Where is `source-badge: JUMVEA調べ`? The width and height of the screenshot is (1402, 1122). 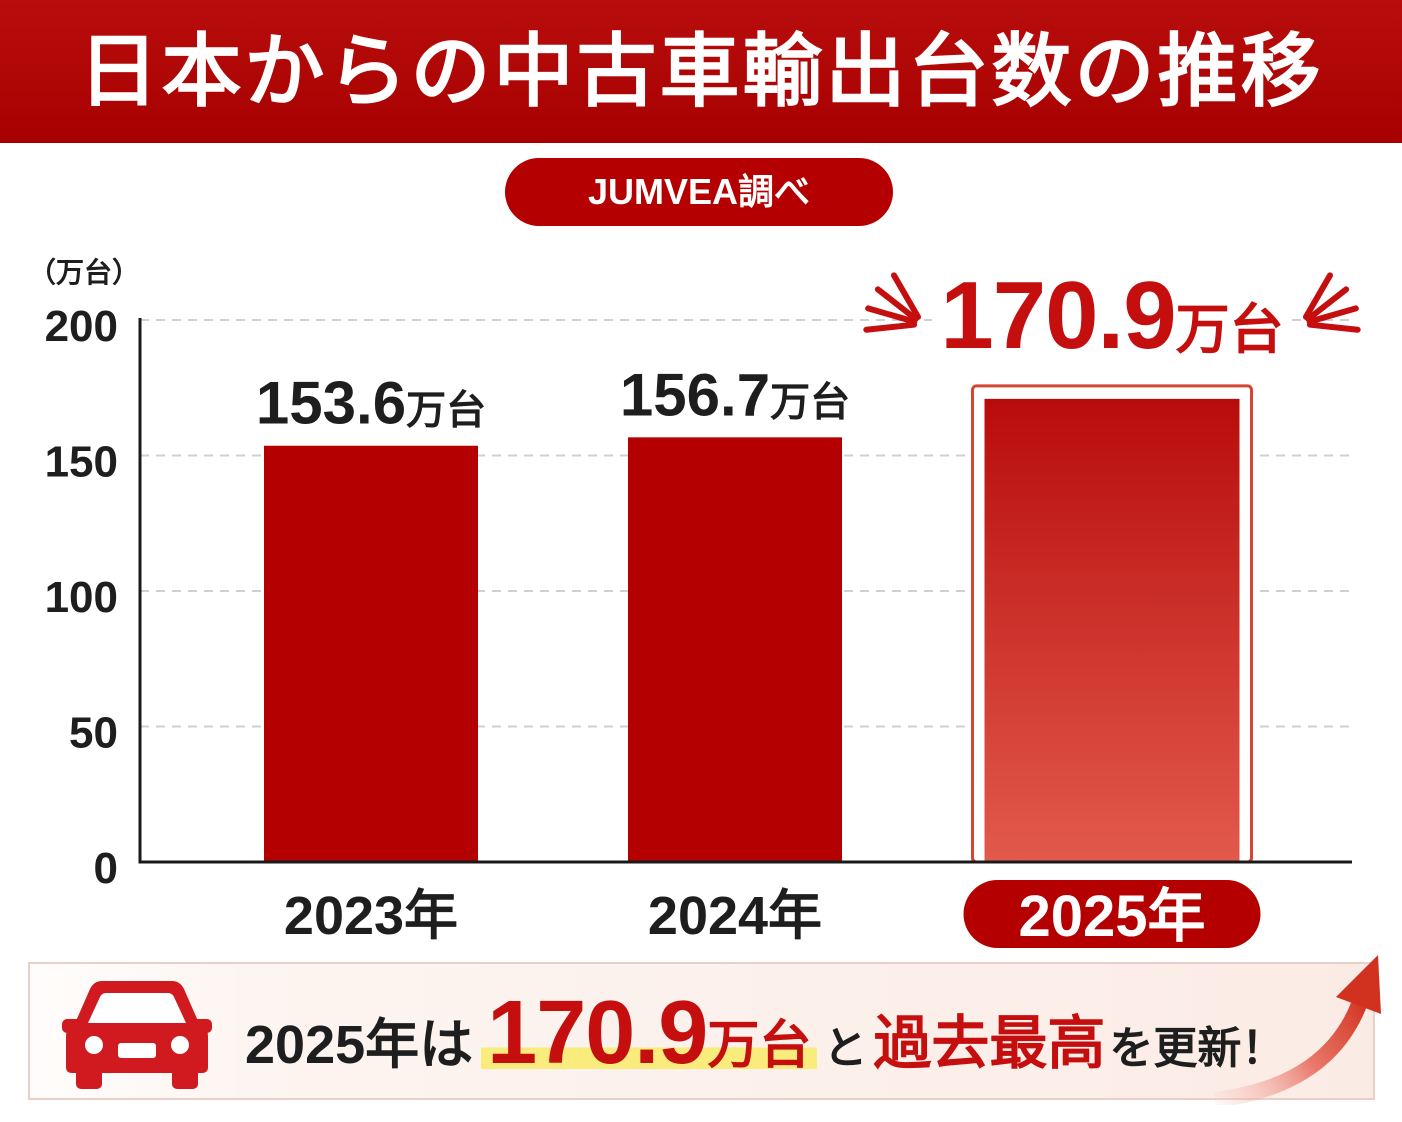 source-badge: JUMVEA調べ is located at coordinates (699, 192).